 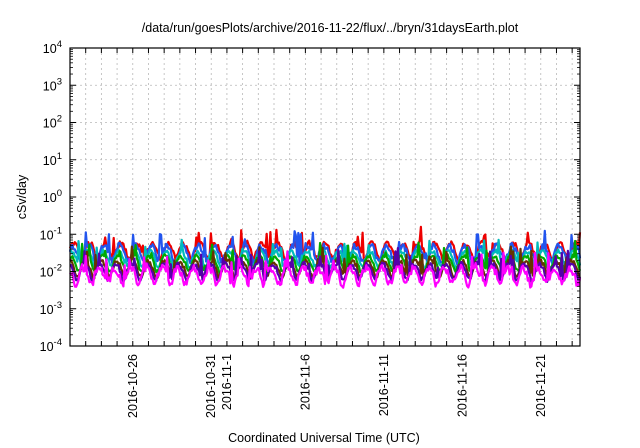 What do you see at coordinates (52, 196) in the screenshot?
I see `y-tick-label: 10⁰` at bounding box center [52, 196].